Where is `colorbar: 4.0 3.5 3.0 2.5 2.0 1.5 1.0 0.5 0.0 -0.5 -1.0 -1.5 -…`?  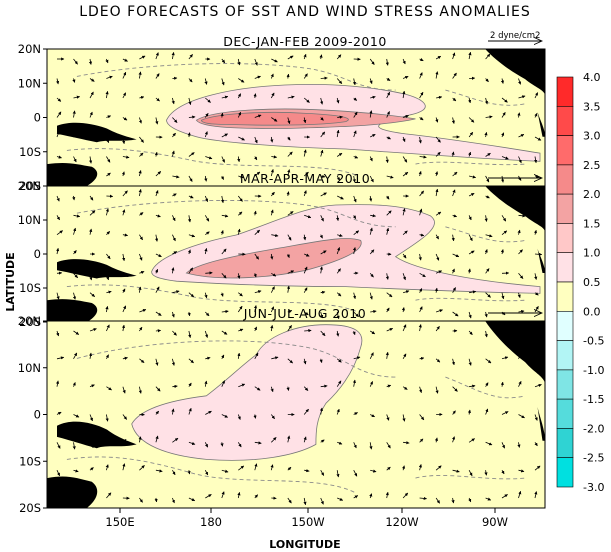
colorbar: 4.0 3.5 3.0 2.5 2.0 1.5 1.0 0.5 0.0 -0.5 -1.0 -1.5 -… is located at coordinates (580, 282).